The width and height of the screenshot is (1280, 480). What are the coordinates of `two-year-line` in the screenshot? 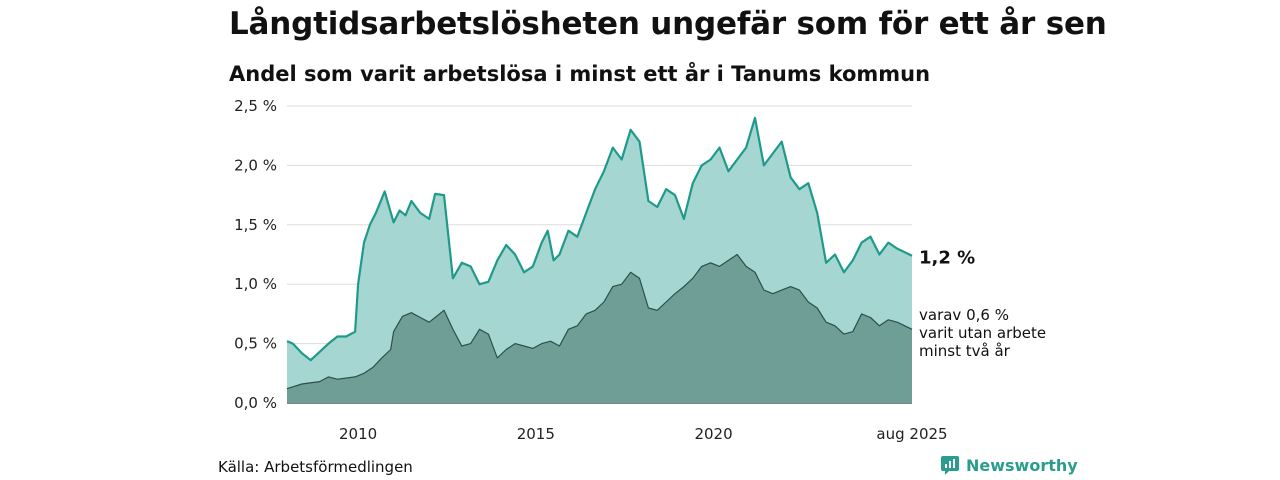 It's located at (599, 321).